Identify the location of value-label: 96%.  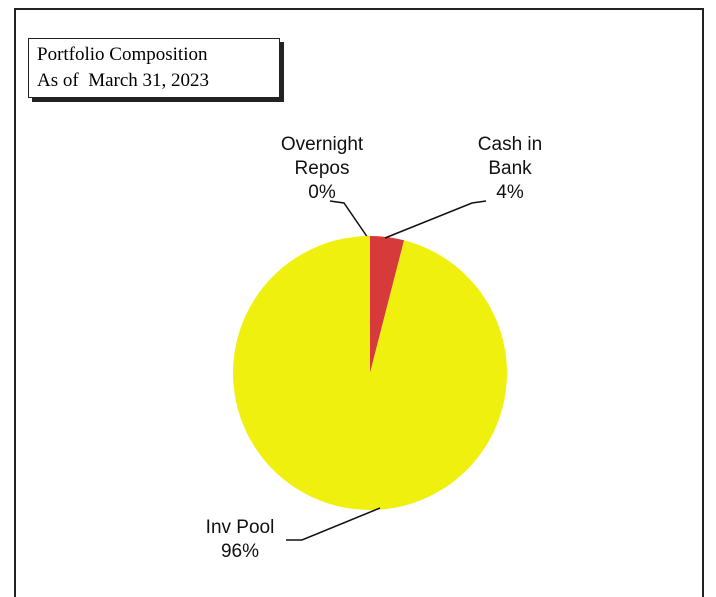
(240, 551).